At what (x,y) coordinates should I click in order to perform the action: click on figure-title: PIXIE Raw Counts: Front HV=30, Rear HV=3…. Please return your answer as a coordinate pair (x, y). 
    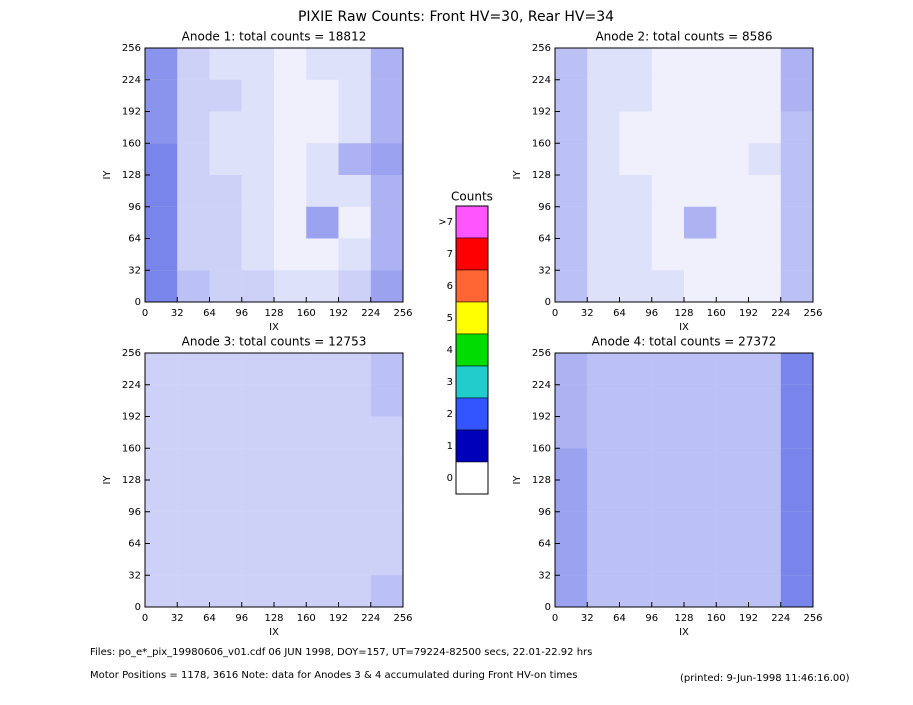
    Looking at the image, I should click on (456, 17).